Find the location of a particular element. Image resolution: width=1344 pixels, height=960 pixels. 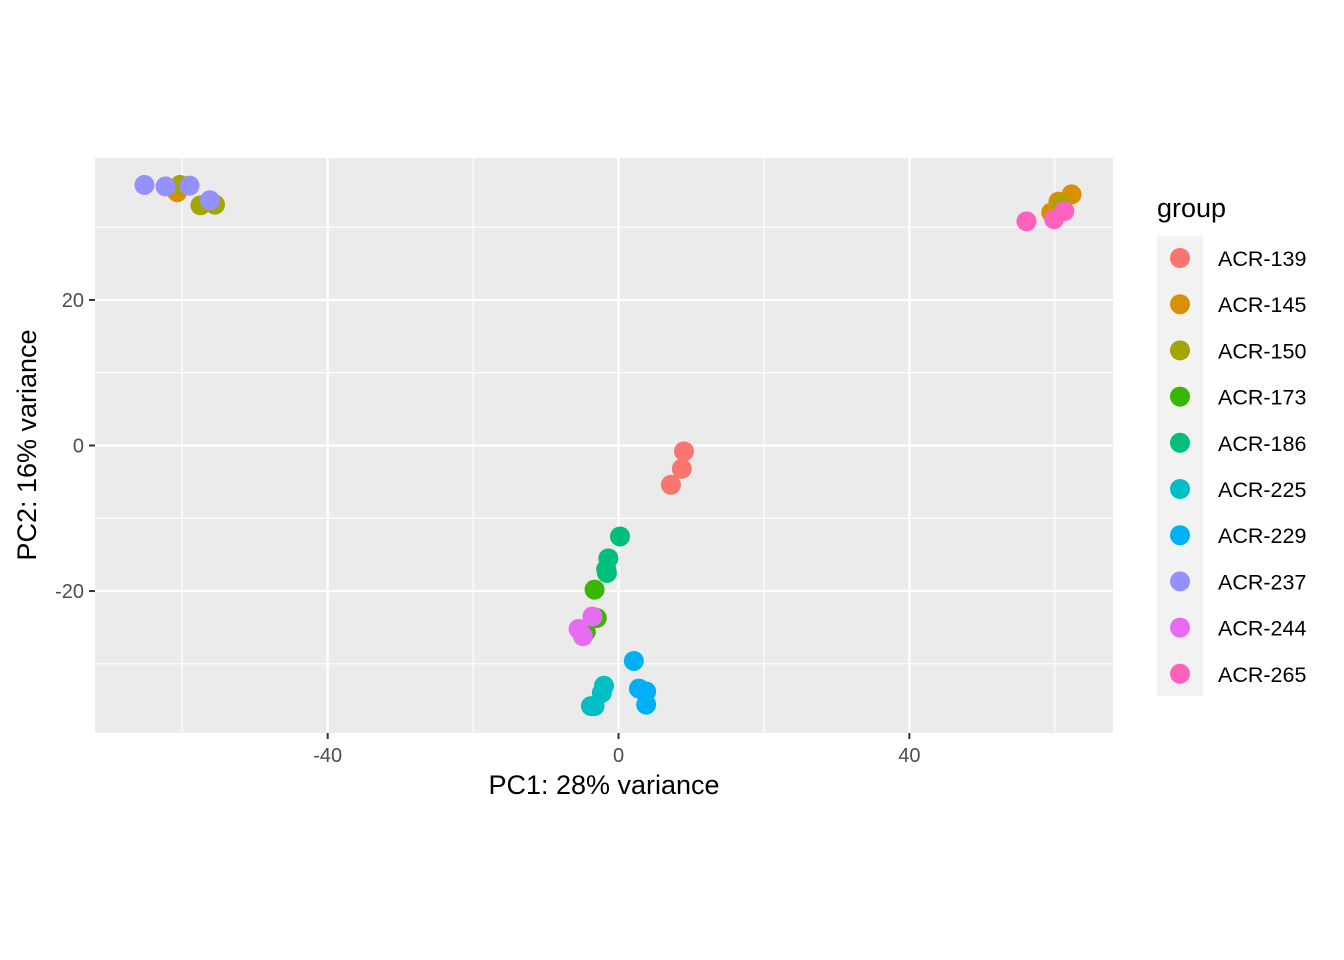

legend-label: ACR-244 is located at coordinates (1262, 629).